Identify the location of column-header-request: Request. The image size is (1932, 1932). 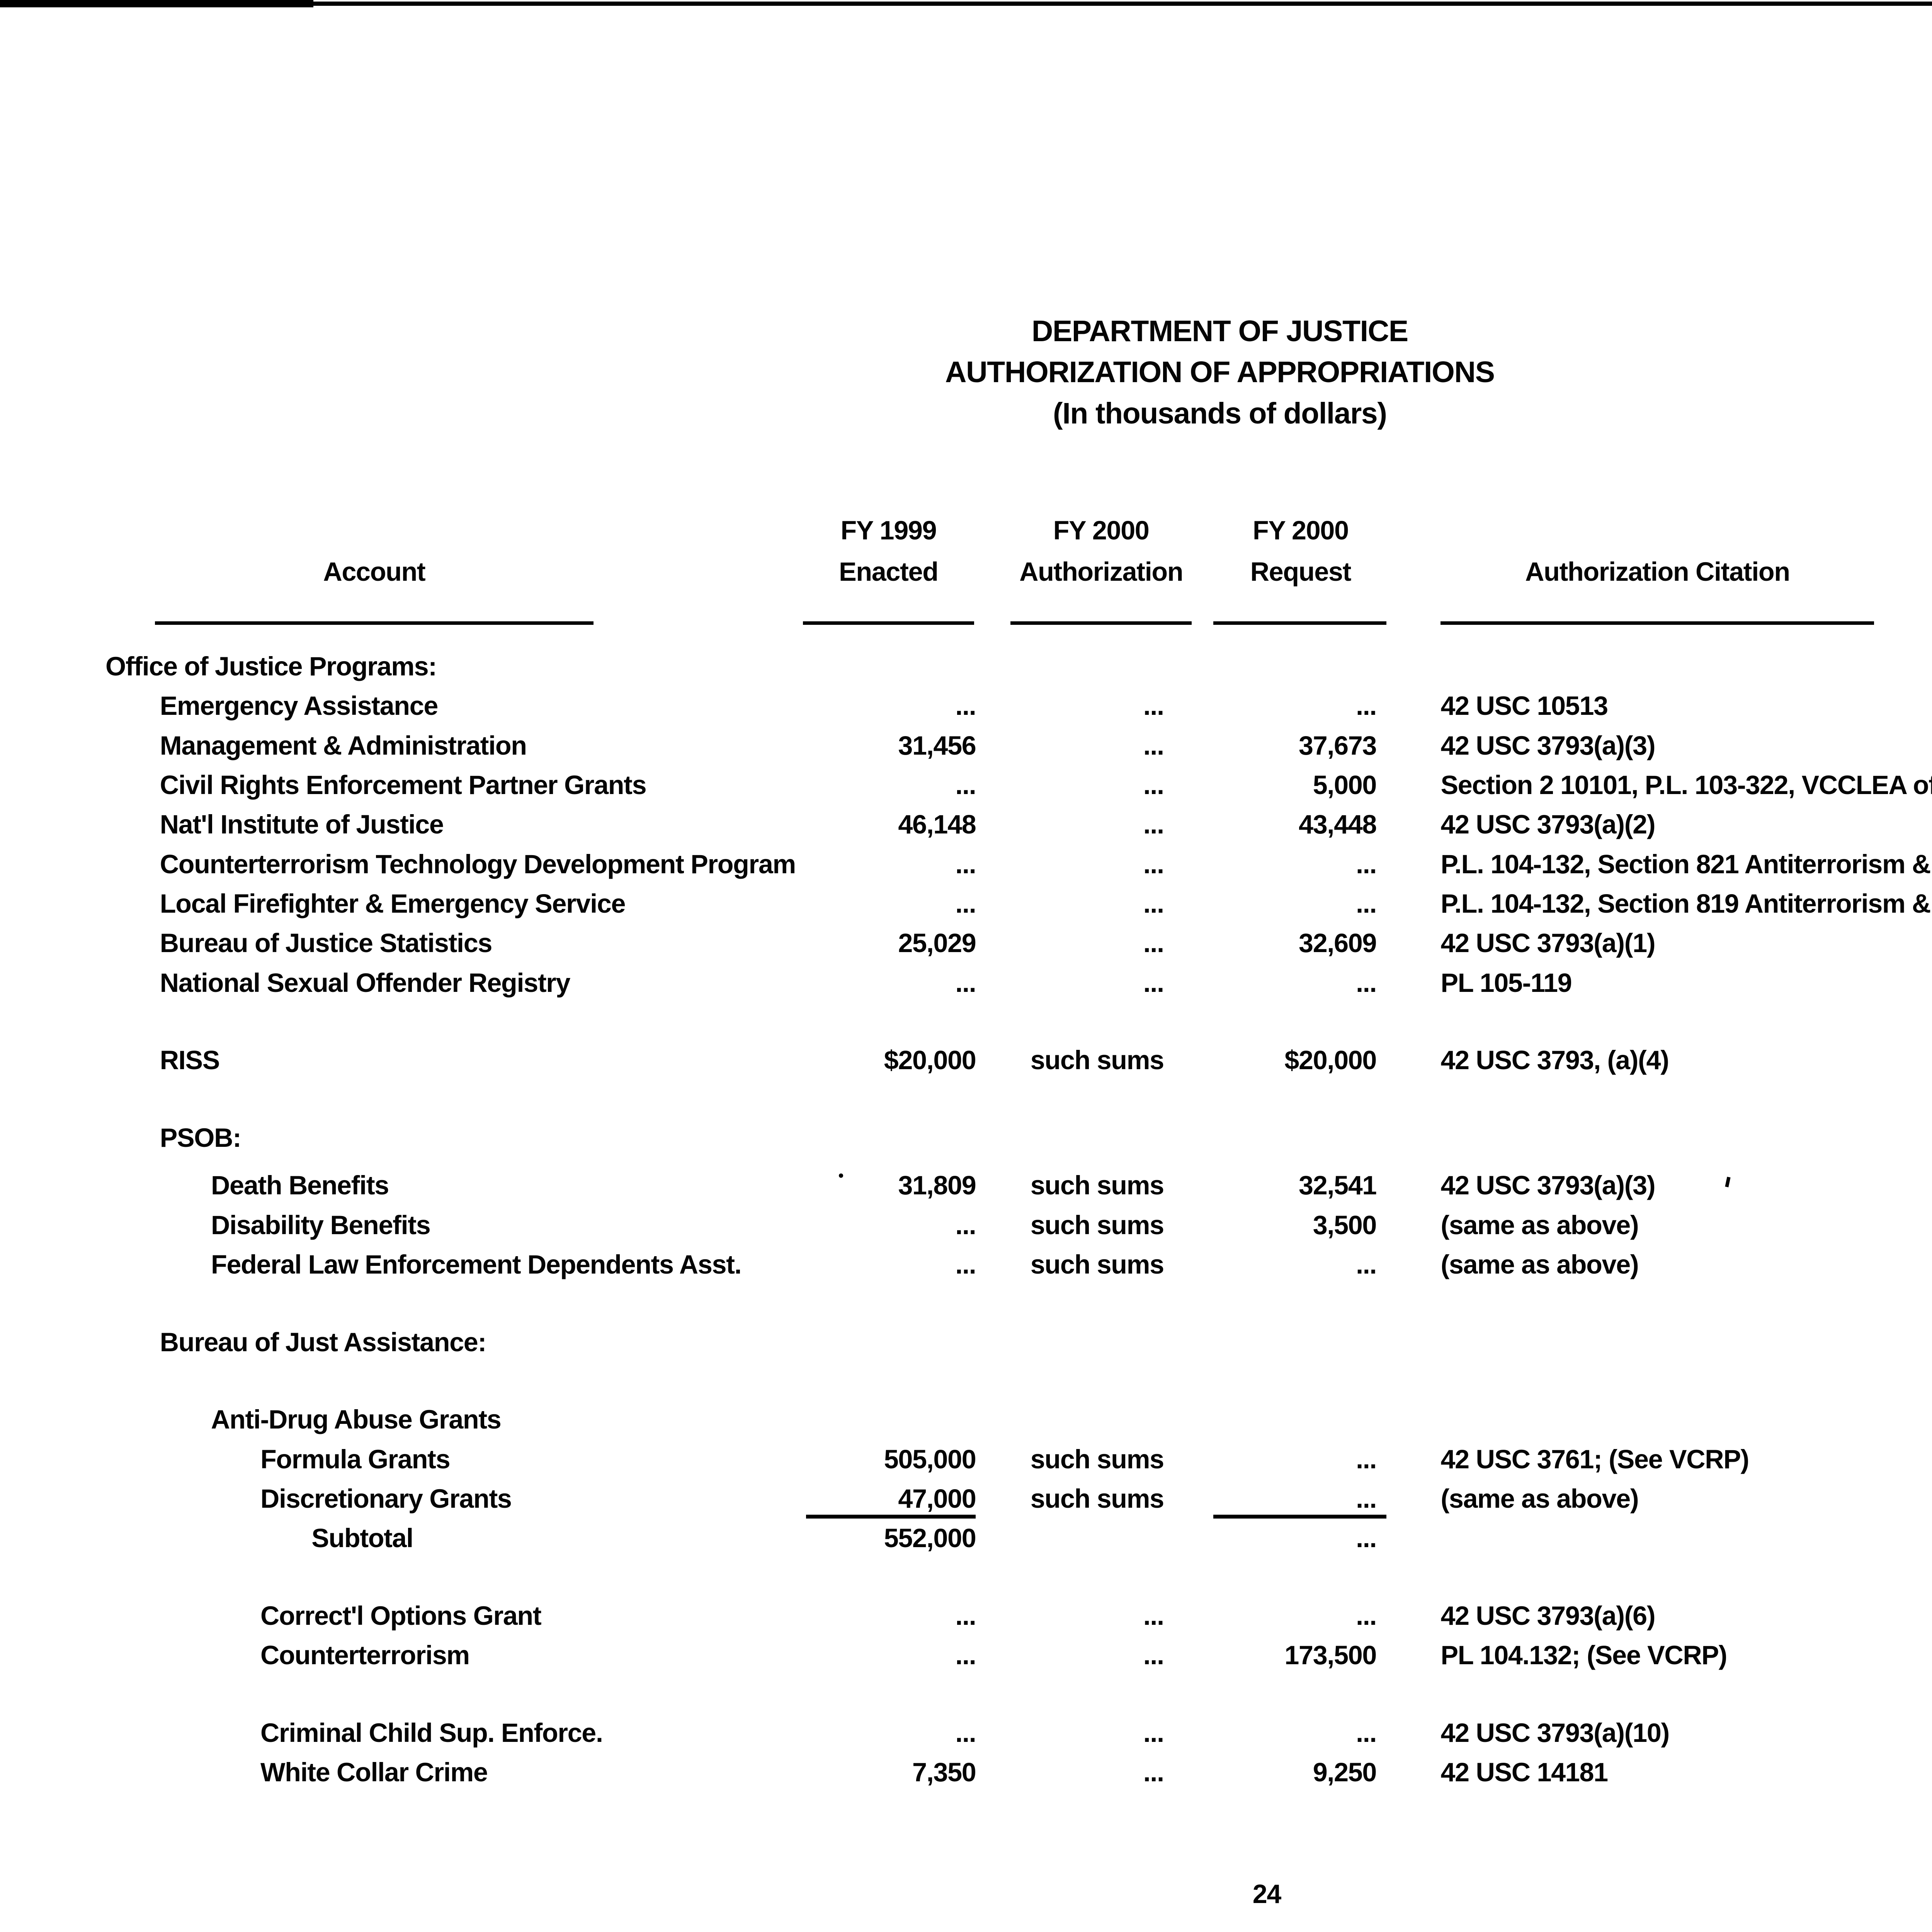
(1301, 572).